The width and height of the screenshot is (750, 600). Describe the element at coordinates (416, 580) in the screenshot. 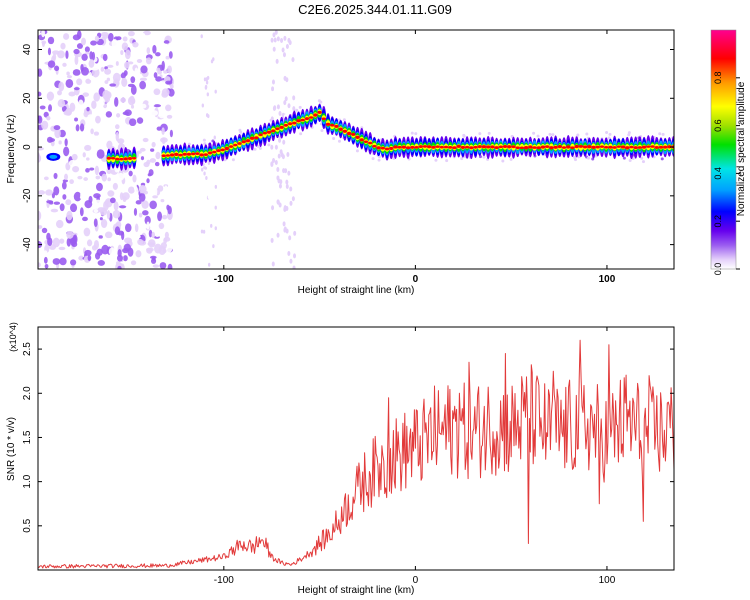

I see `snr-xtick-label: 0` at that location.